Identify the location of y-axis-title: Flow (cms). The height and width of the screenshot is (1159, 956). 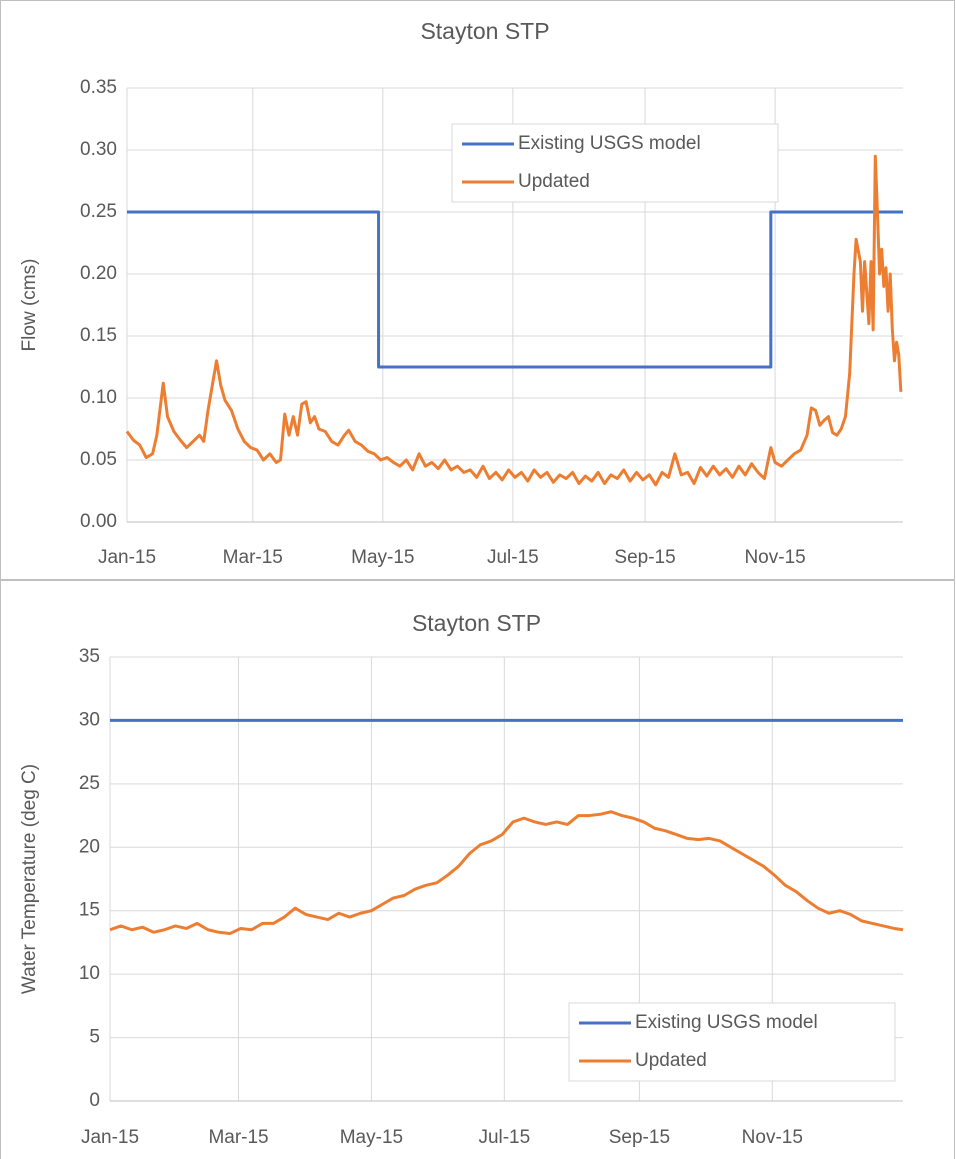
(29, 305).